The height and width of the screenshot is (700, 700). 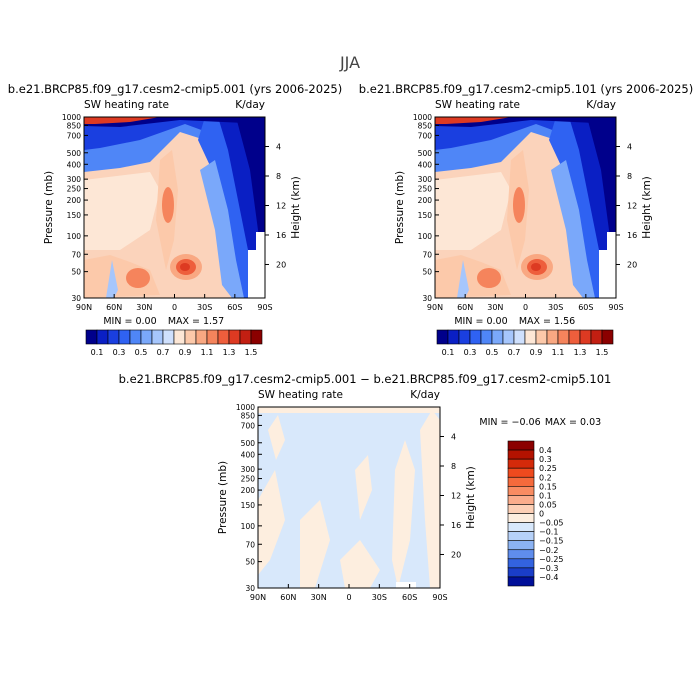 What do you see at coordinates (379, 597) in the screenshot?
I see `x-tick-label: 30S` at bounding box center [379, 597].